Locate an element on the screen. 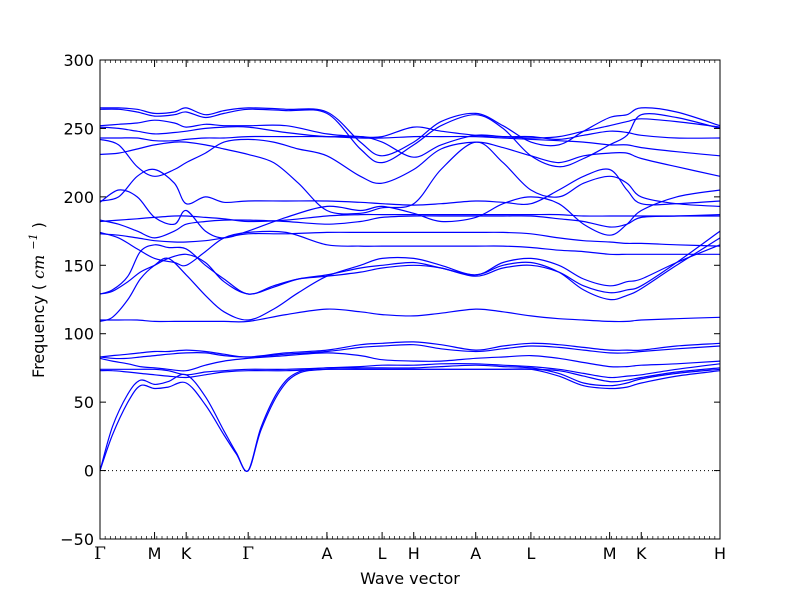 The image size is (800, 600). y-tick-label: 100 is located at coordinates (78, 334).